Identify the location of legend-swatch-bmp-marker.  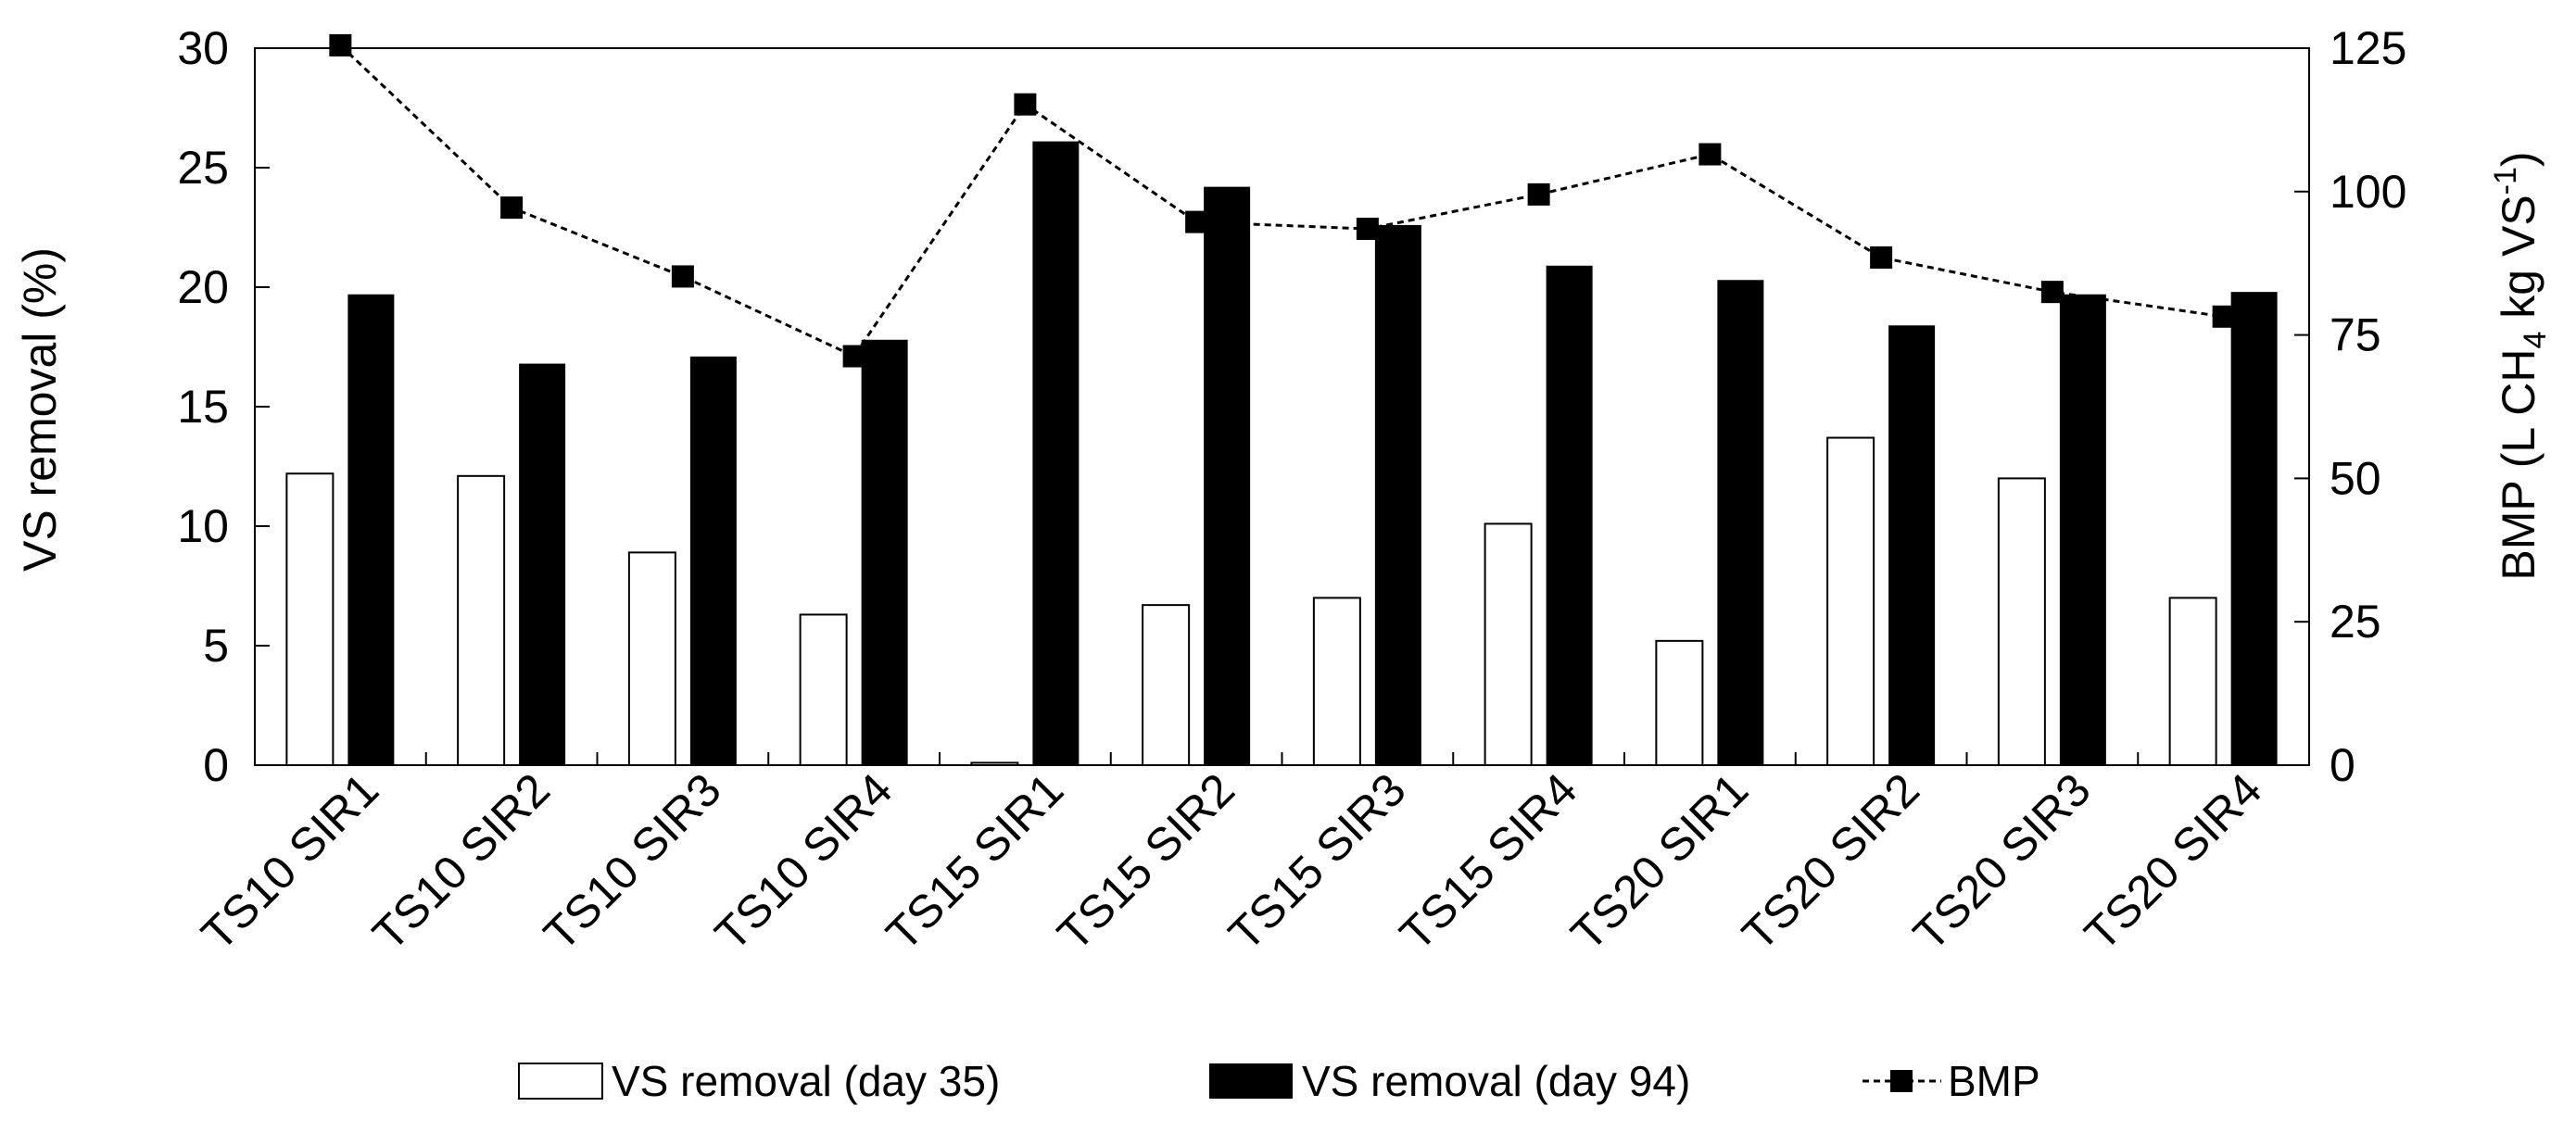
(1902, 1081).